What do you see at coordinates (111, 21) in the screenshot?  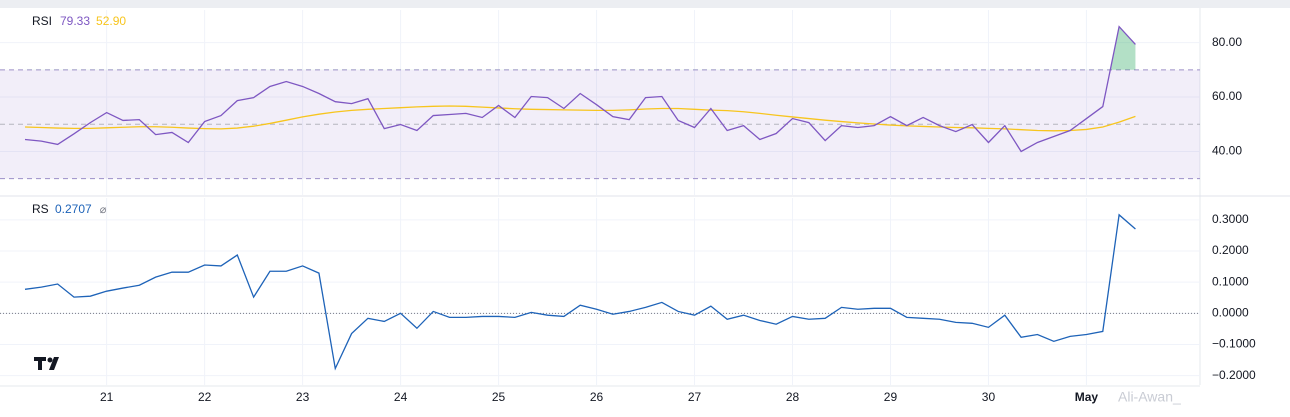 I see `legend-value: 52.90` at bounding box center [111, 21].